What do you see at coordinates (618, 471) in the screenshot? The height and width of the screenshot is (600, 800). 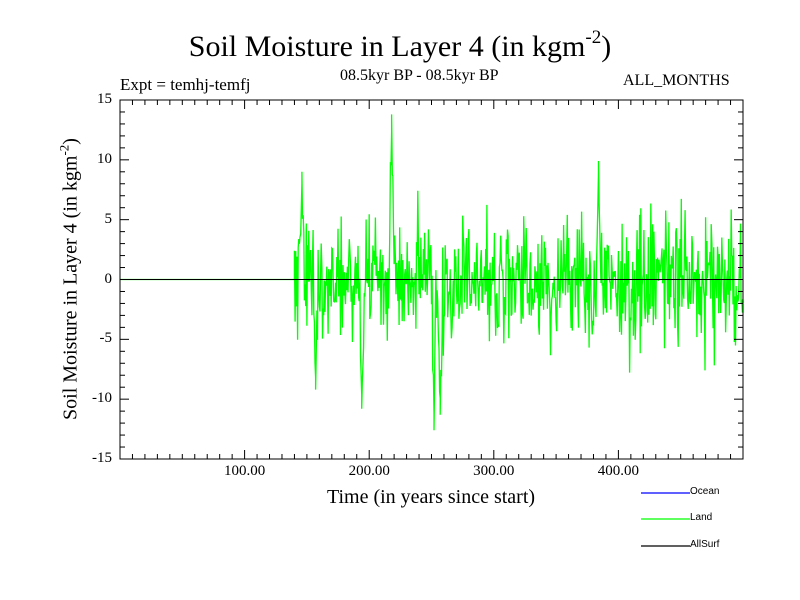 I see `x-tick-label: 400.00` at bounding box center [618, 471].